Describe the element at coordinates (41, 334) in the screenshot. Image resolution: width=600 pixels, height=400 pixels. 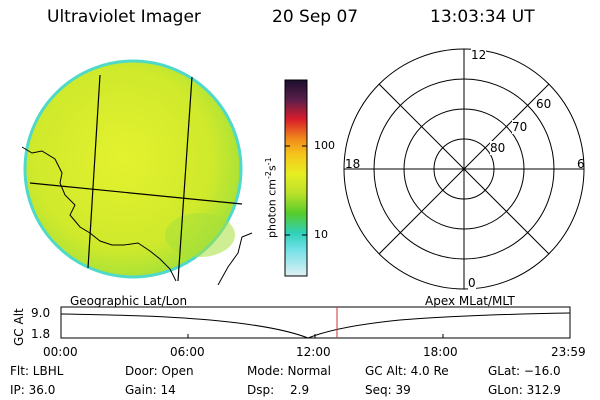
I see `altitude-tick-low: 1.8` at that location.